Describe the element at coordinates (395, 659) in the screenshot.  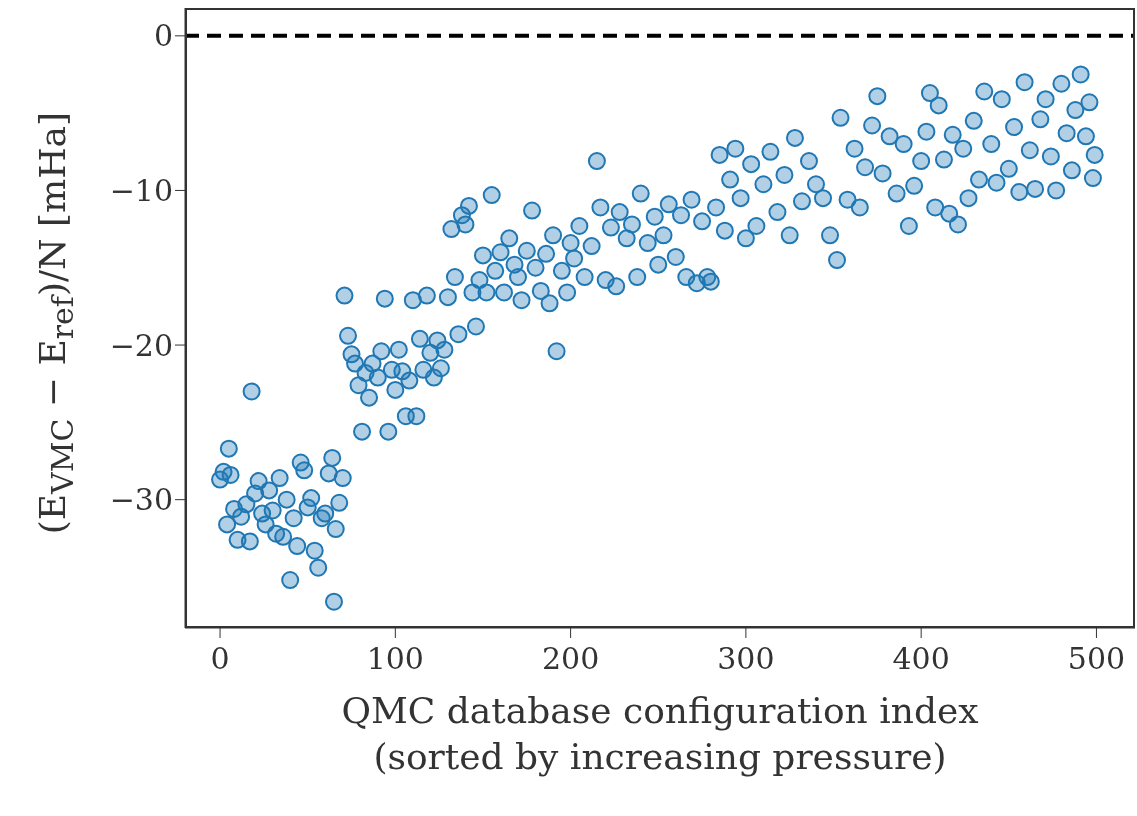
I see `x-tick-label: 100` at that location.